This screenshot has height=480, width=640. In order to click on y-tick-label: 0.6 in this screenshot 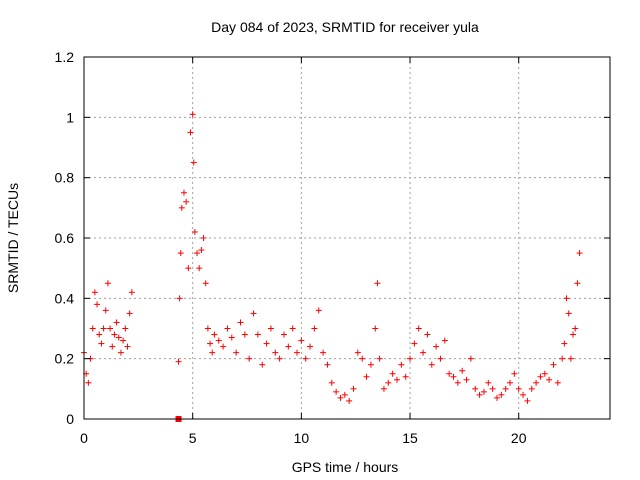, I will do `click(65, 238)`.